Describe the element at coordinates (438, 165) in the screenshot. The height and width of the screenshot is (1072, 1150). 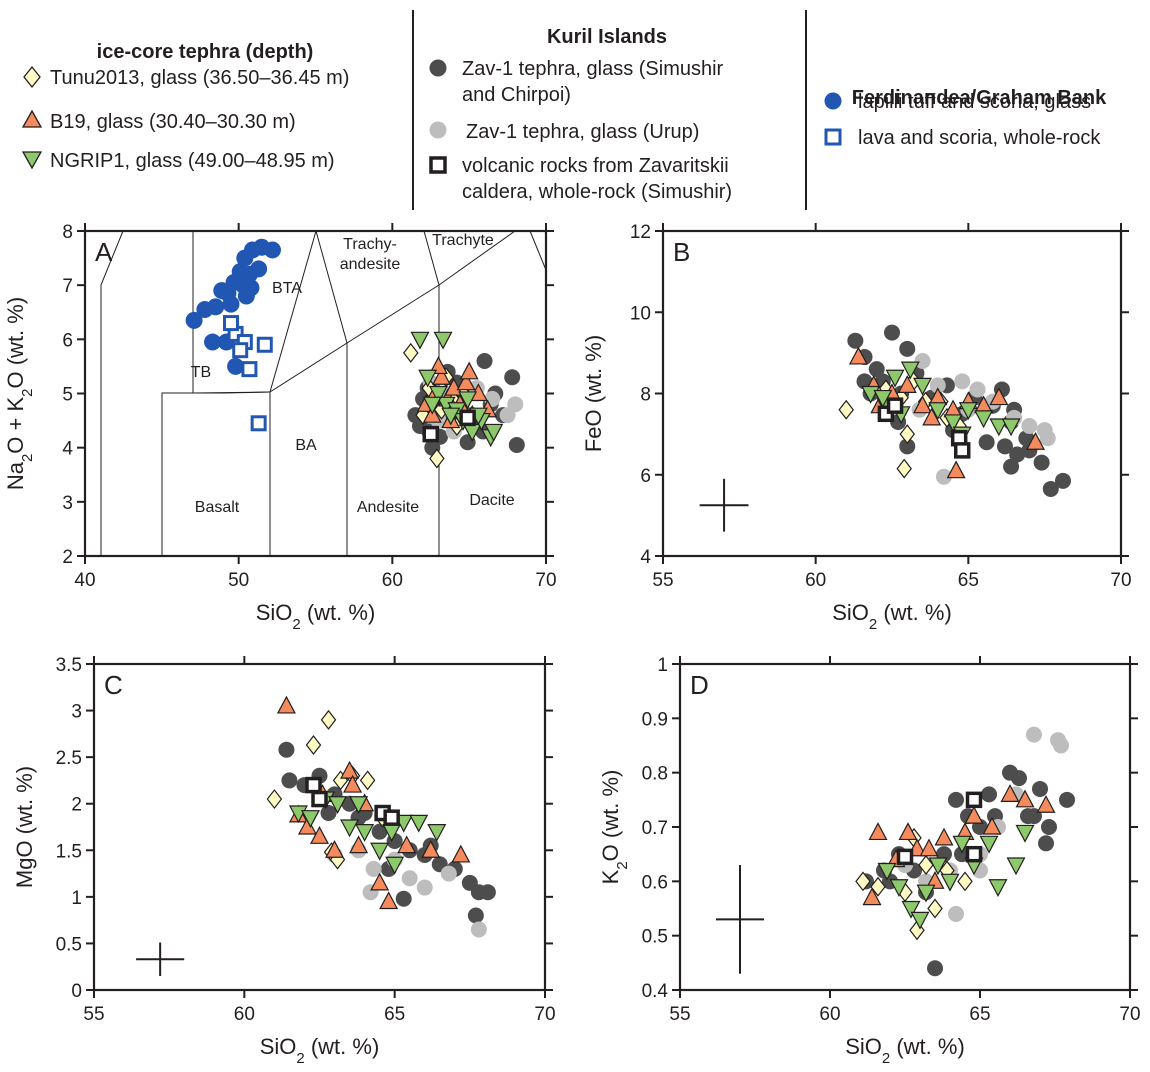
I see `legend-marker-zav-square` at that location.